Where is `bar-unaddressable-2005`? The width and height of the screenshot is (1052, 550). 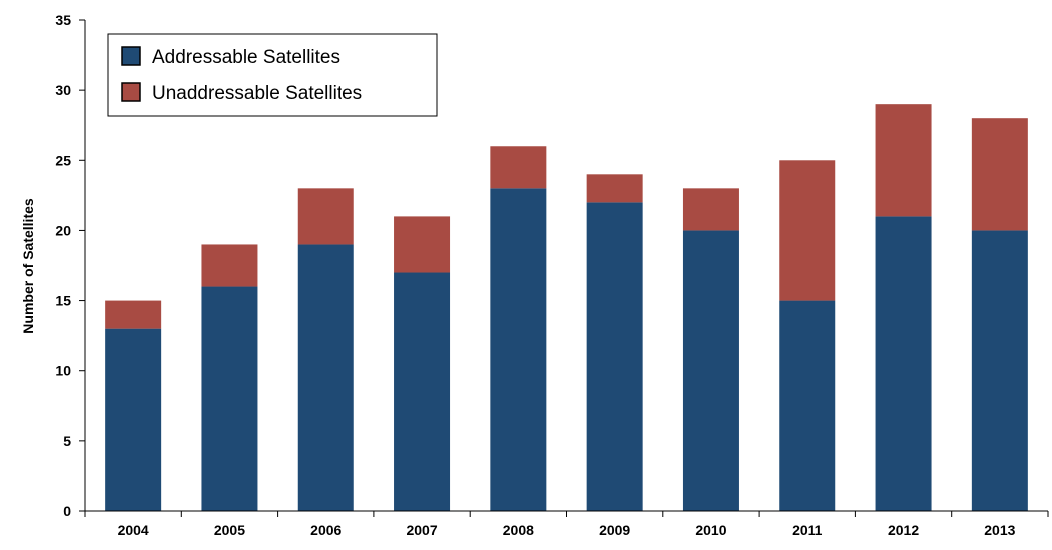
bar-unaddressable-2005 is located at coordinates (229, 265).